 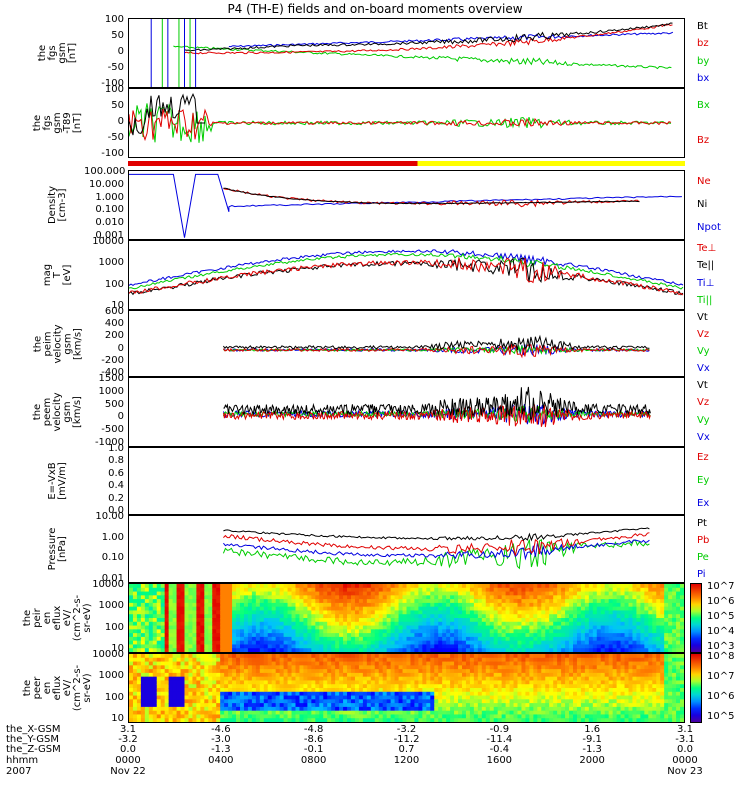 What do you see at coordinates (105, 171) in the screenshot?
I see `y-tick-label: 100.000` at bounding box center [105, 171].